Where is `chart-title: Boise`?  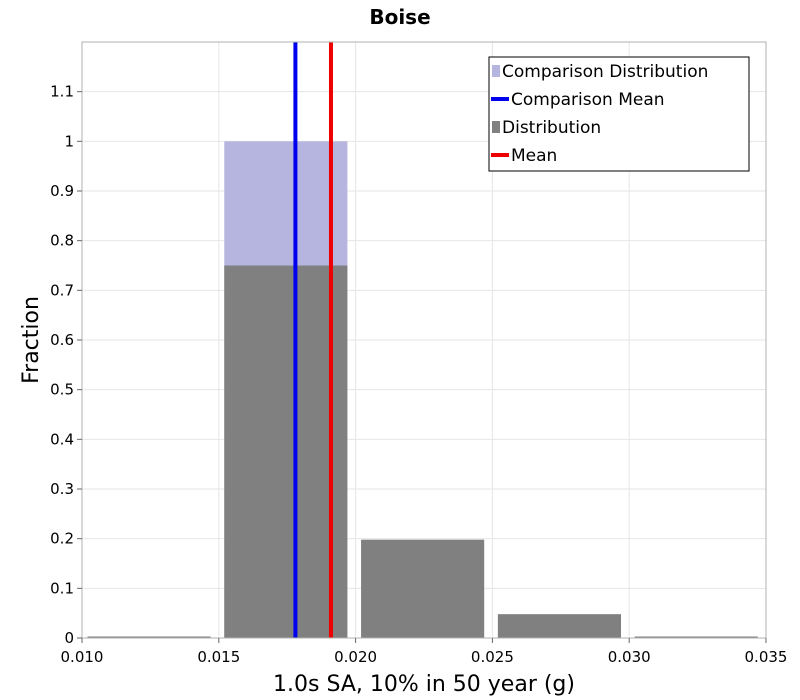
chart-title: Boise is located at coordinates (399, 17).